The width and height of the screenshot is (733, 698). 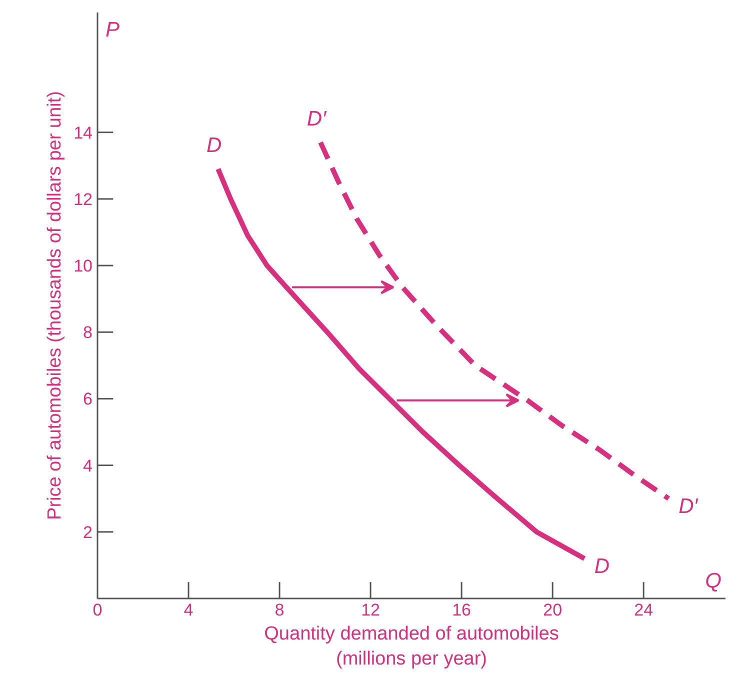 What do you see at coordinates (88, 532) in the screenshot?
I see `y-tick-label: 2` at bounding box center [88, 532].